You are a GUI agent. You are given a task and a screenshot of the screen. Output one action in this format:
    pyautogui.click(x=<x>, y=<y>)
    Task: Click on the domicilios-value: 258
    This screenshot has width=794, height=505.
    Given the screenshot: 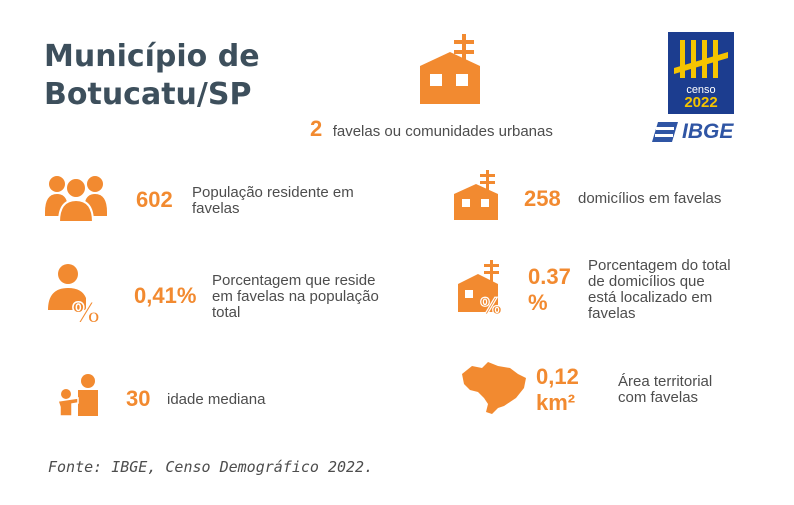 What is the action you would take?
    pyautogui.click(x=542, y=198)
    